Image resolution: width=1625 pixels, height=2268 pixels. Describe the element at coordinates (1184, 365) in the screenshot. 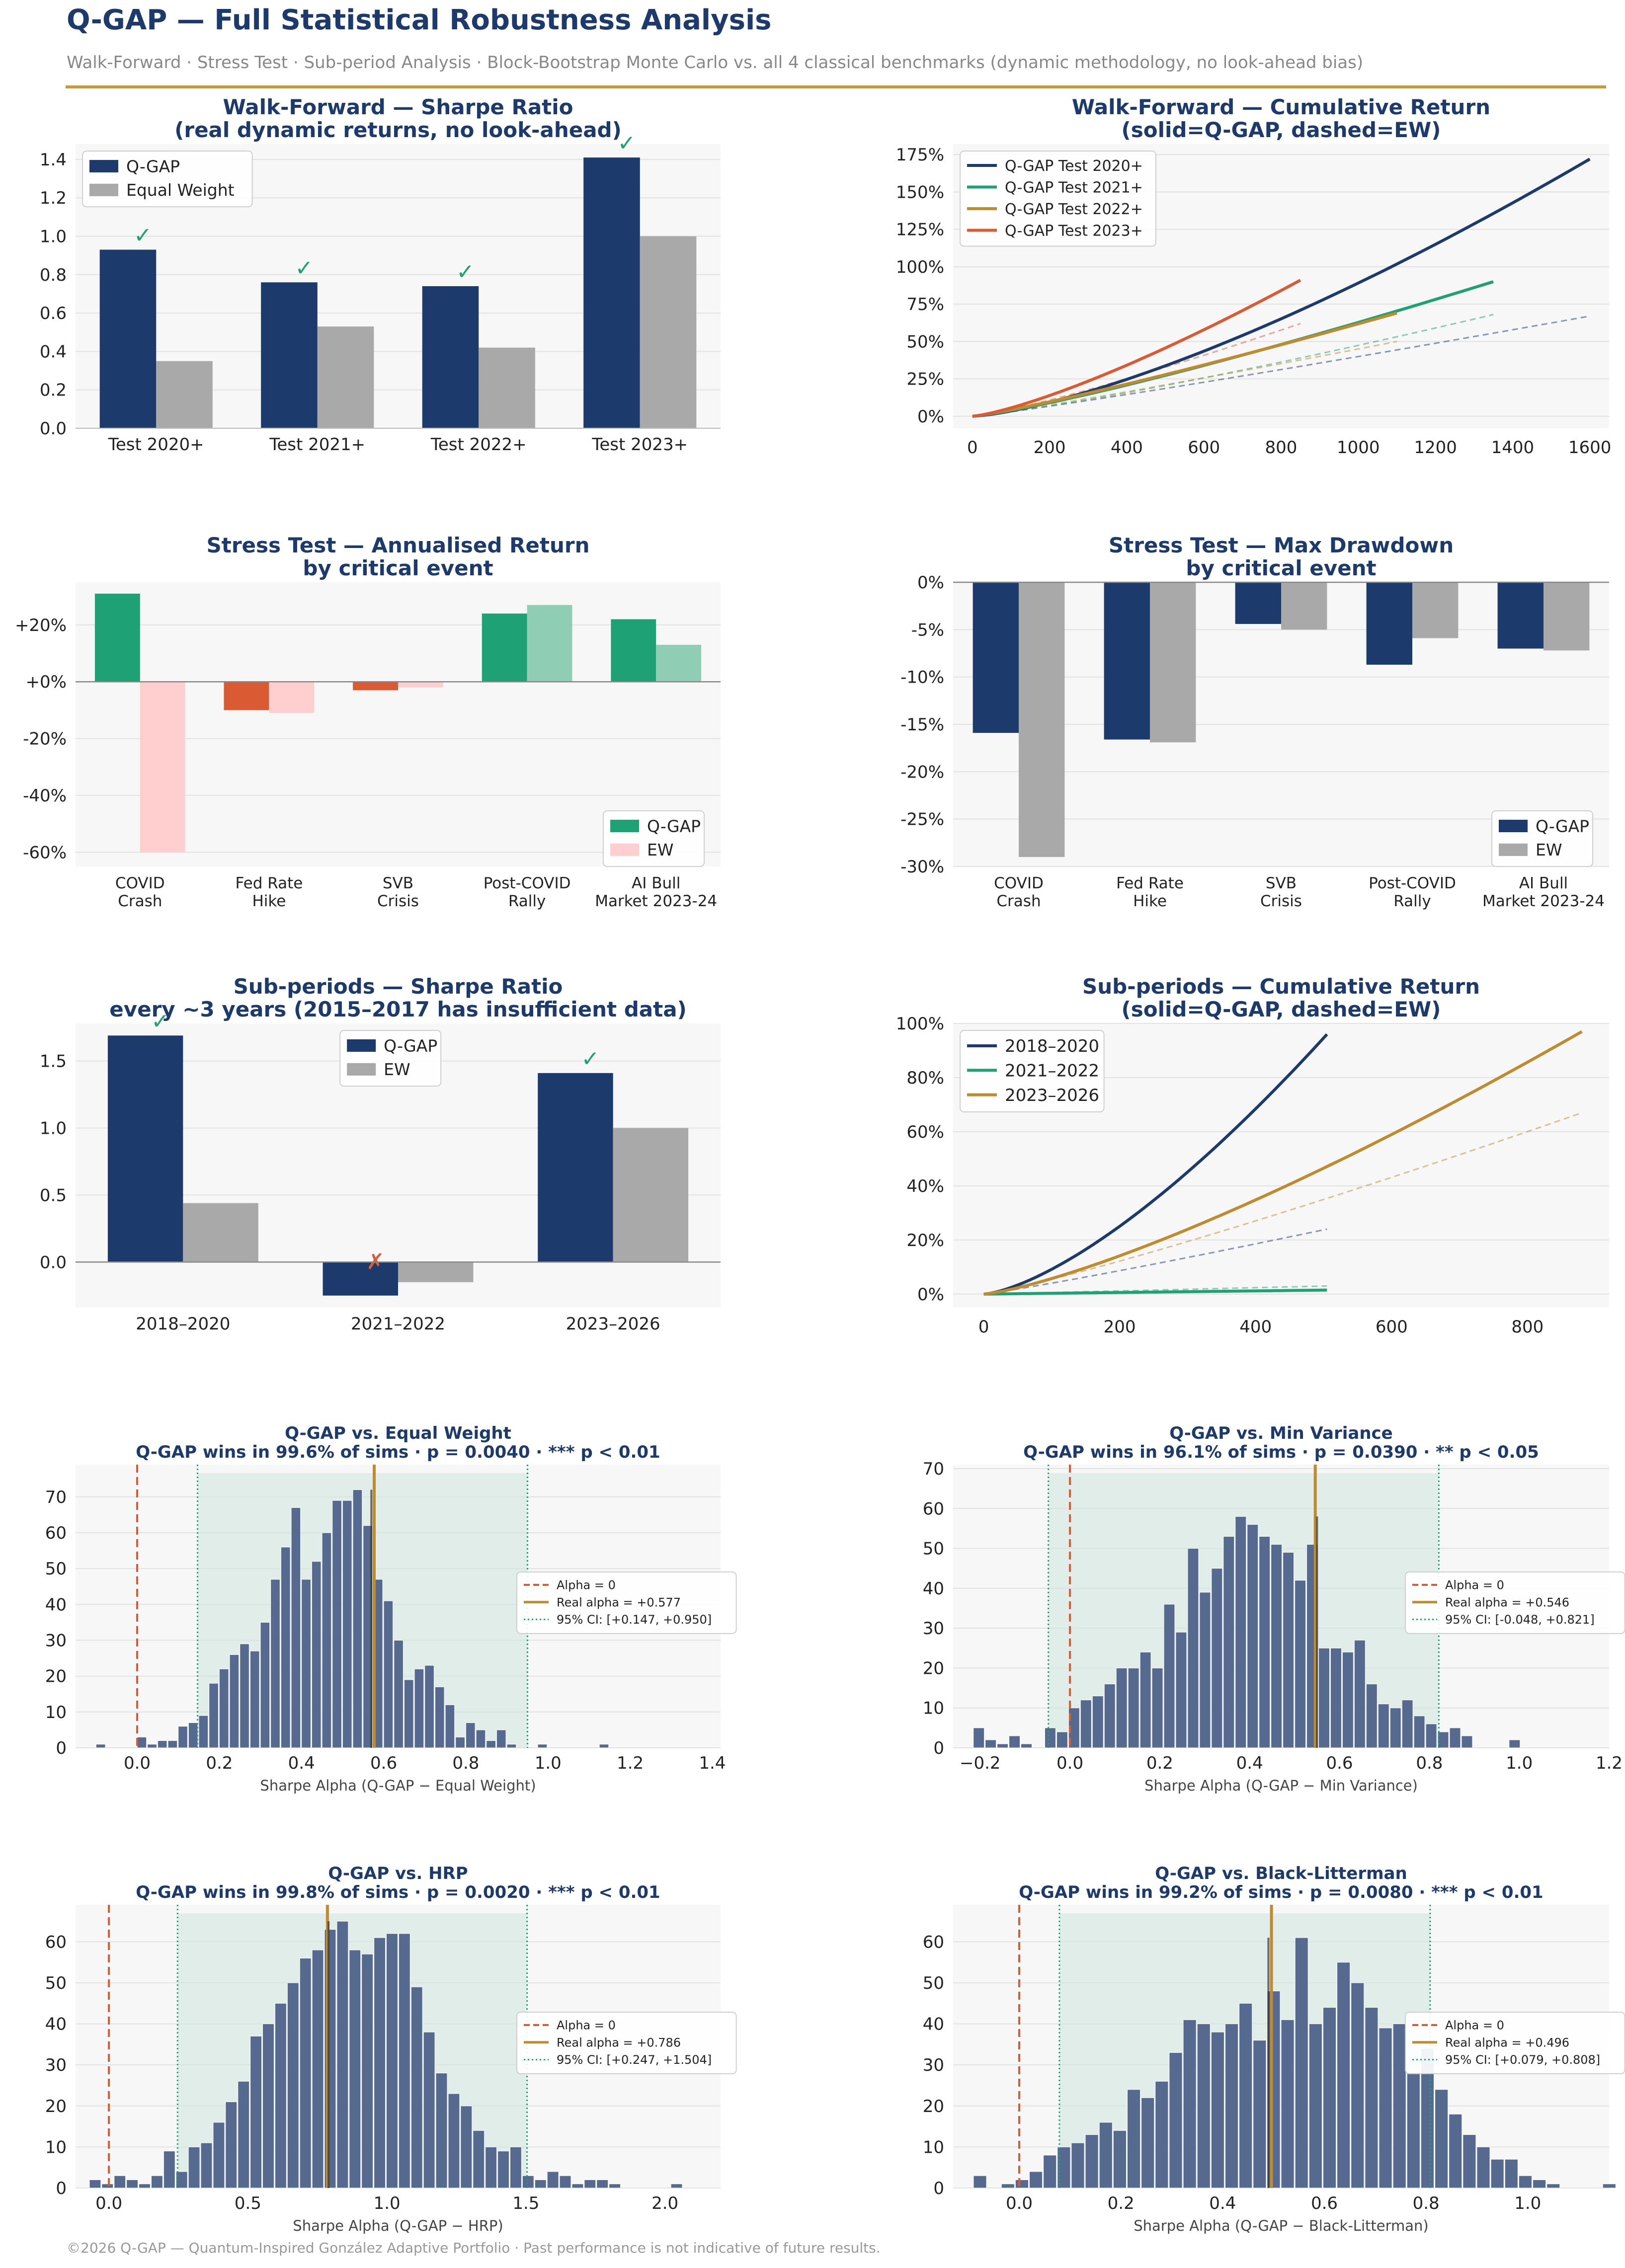

I see `series-line-qgap` at that location.